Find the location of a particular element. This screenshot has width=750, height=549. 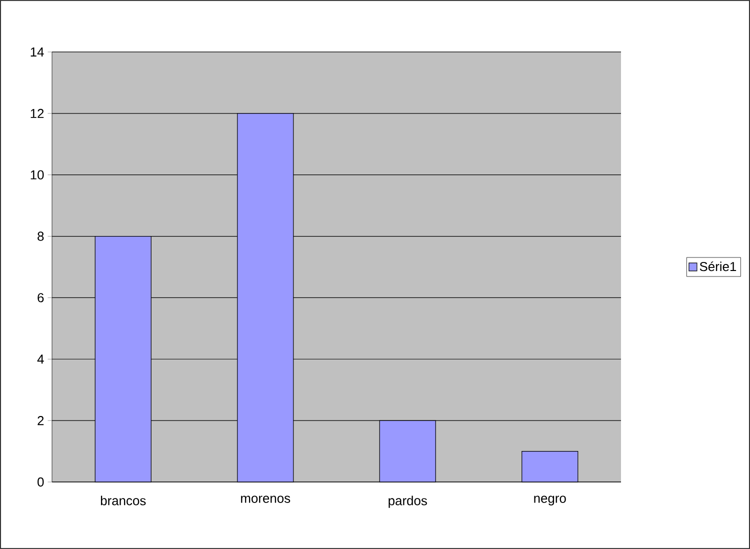

y-tick-label: 4 is located at coordinates (40, 359).